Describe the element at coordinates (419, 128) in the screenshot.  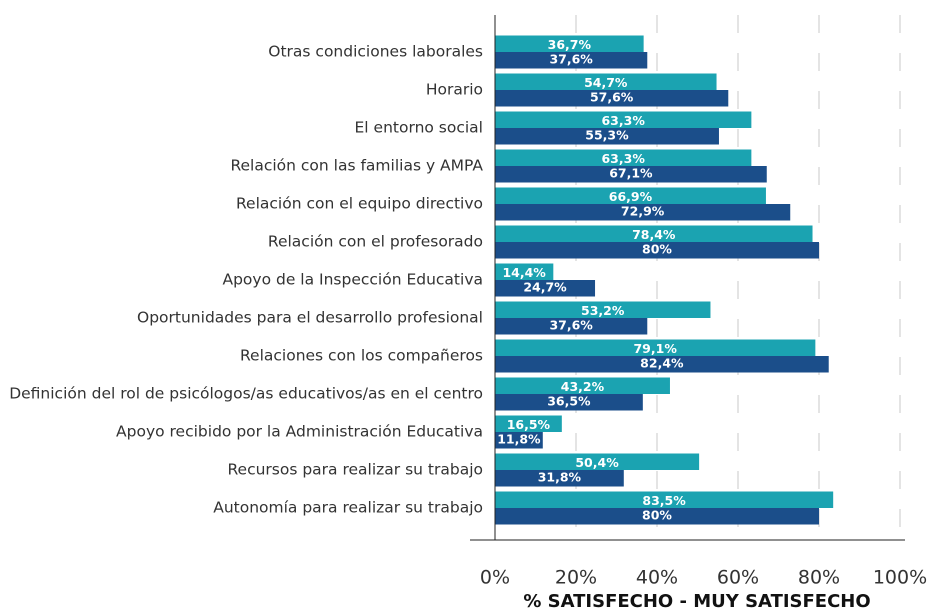
I see `y-tick-label: El entorno social` at that location.